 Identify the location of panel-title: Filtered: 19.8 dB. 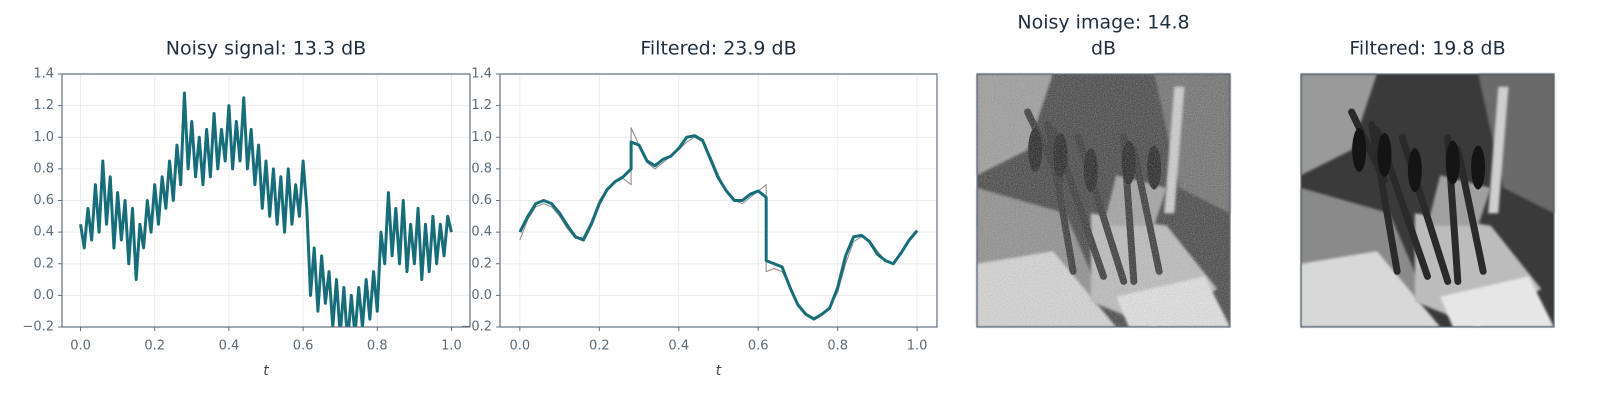
(1427, 49).